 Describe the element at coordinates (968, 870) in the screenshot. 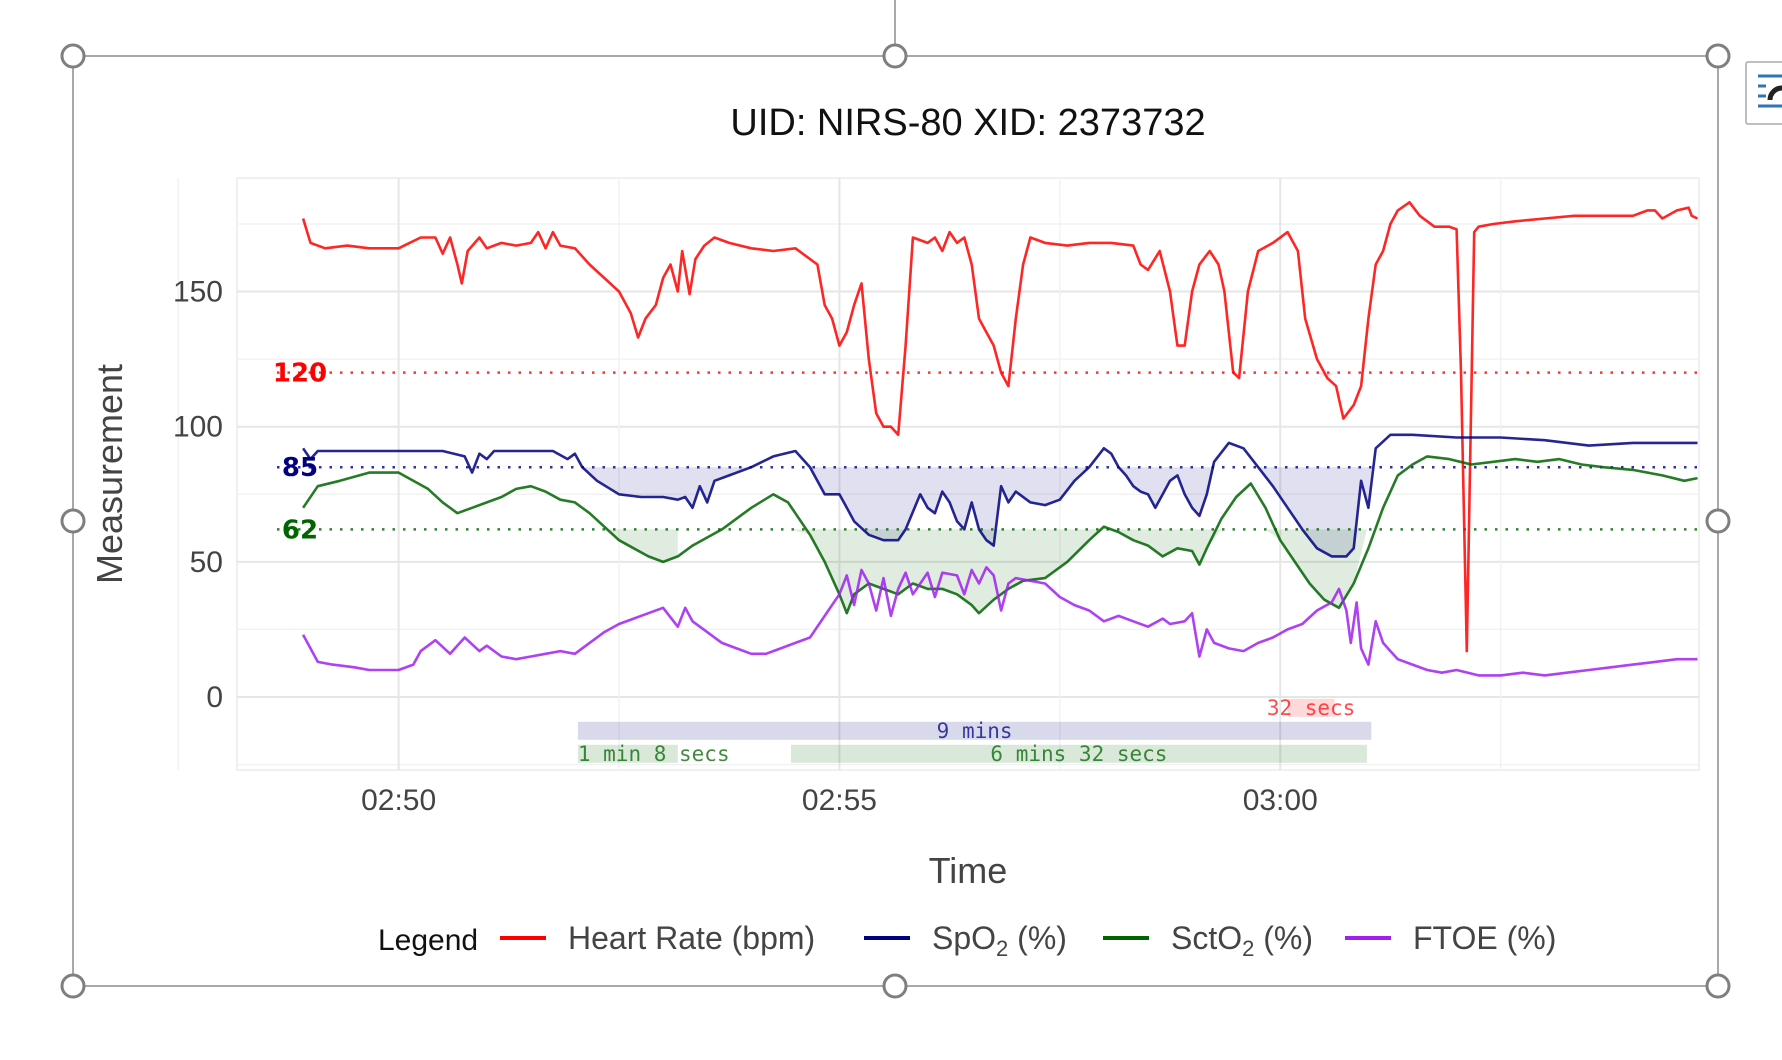

I see `x-axis-title: Time` at that location.